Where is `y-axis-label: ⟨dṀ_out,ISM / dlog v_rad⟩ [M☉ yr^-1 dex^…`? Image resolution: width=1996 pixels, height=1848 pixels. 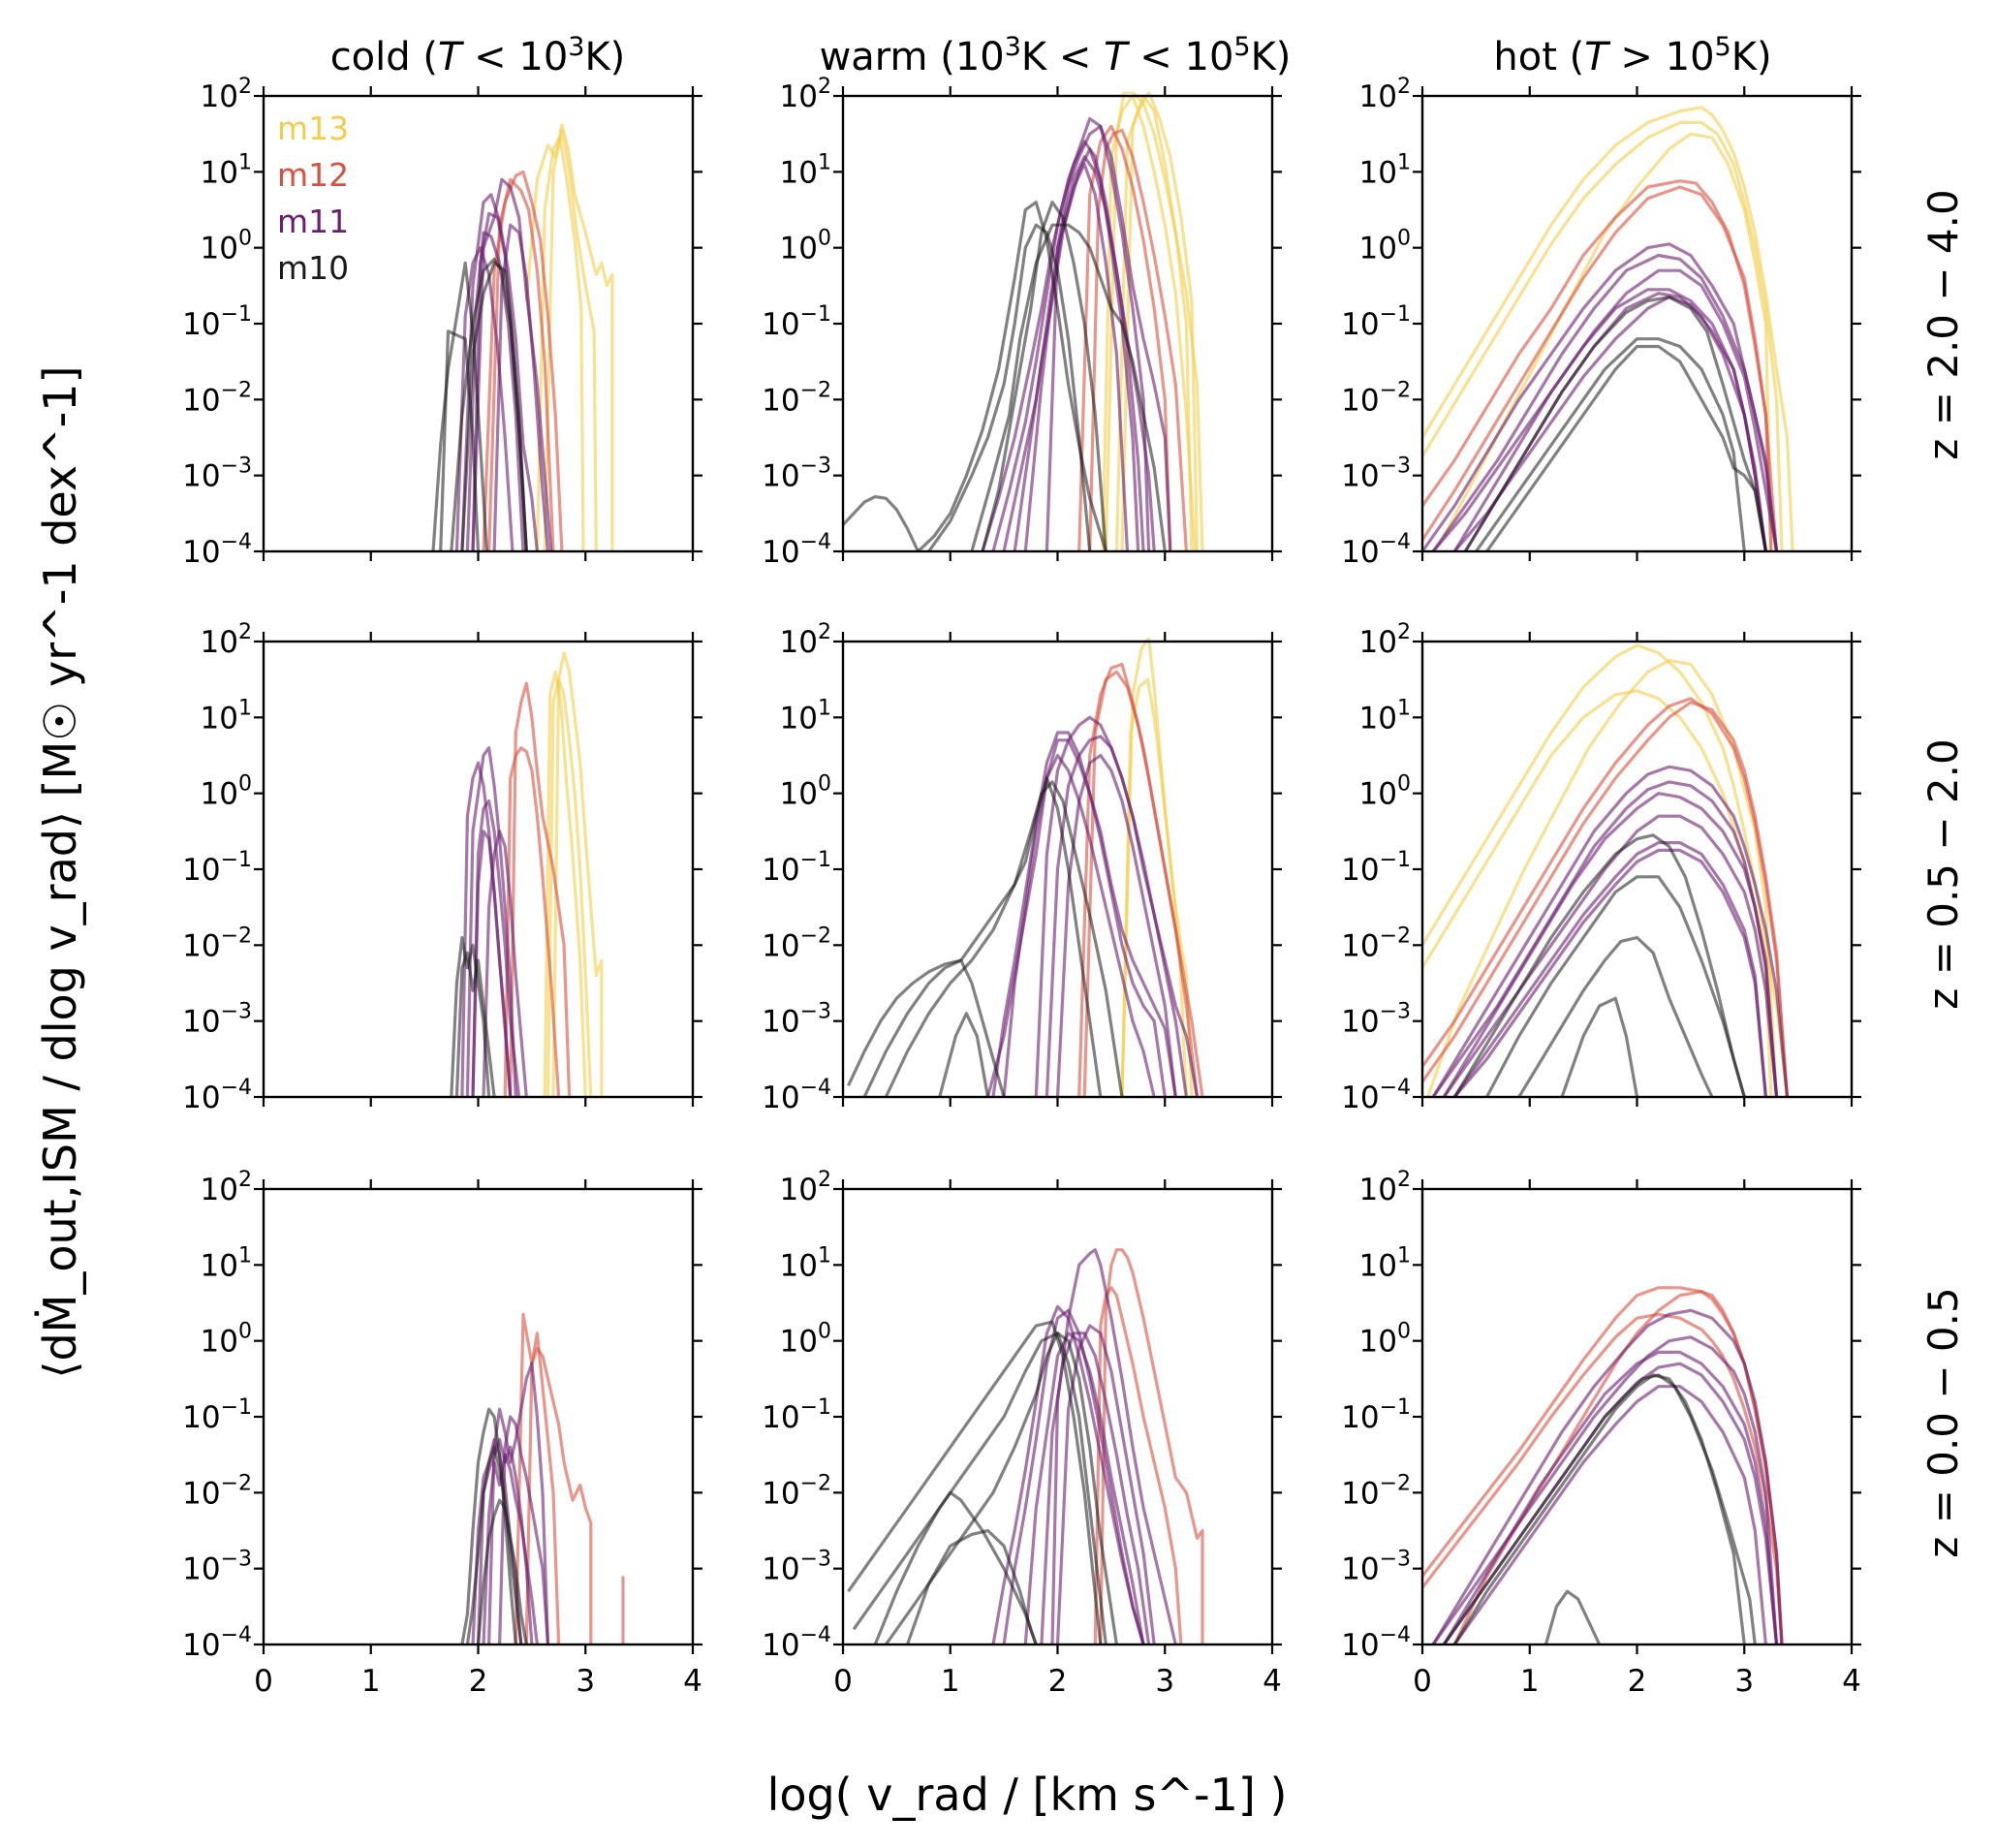
y-axis-label: ⟨dṀ_out,ISM / dlog v_rad⟩ [M☉ yr^-1 dex^… is located at coordinates (60, 872).